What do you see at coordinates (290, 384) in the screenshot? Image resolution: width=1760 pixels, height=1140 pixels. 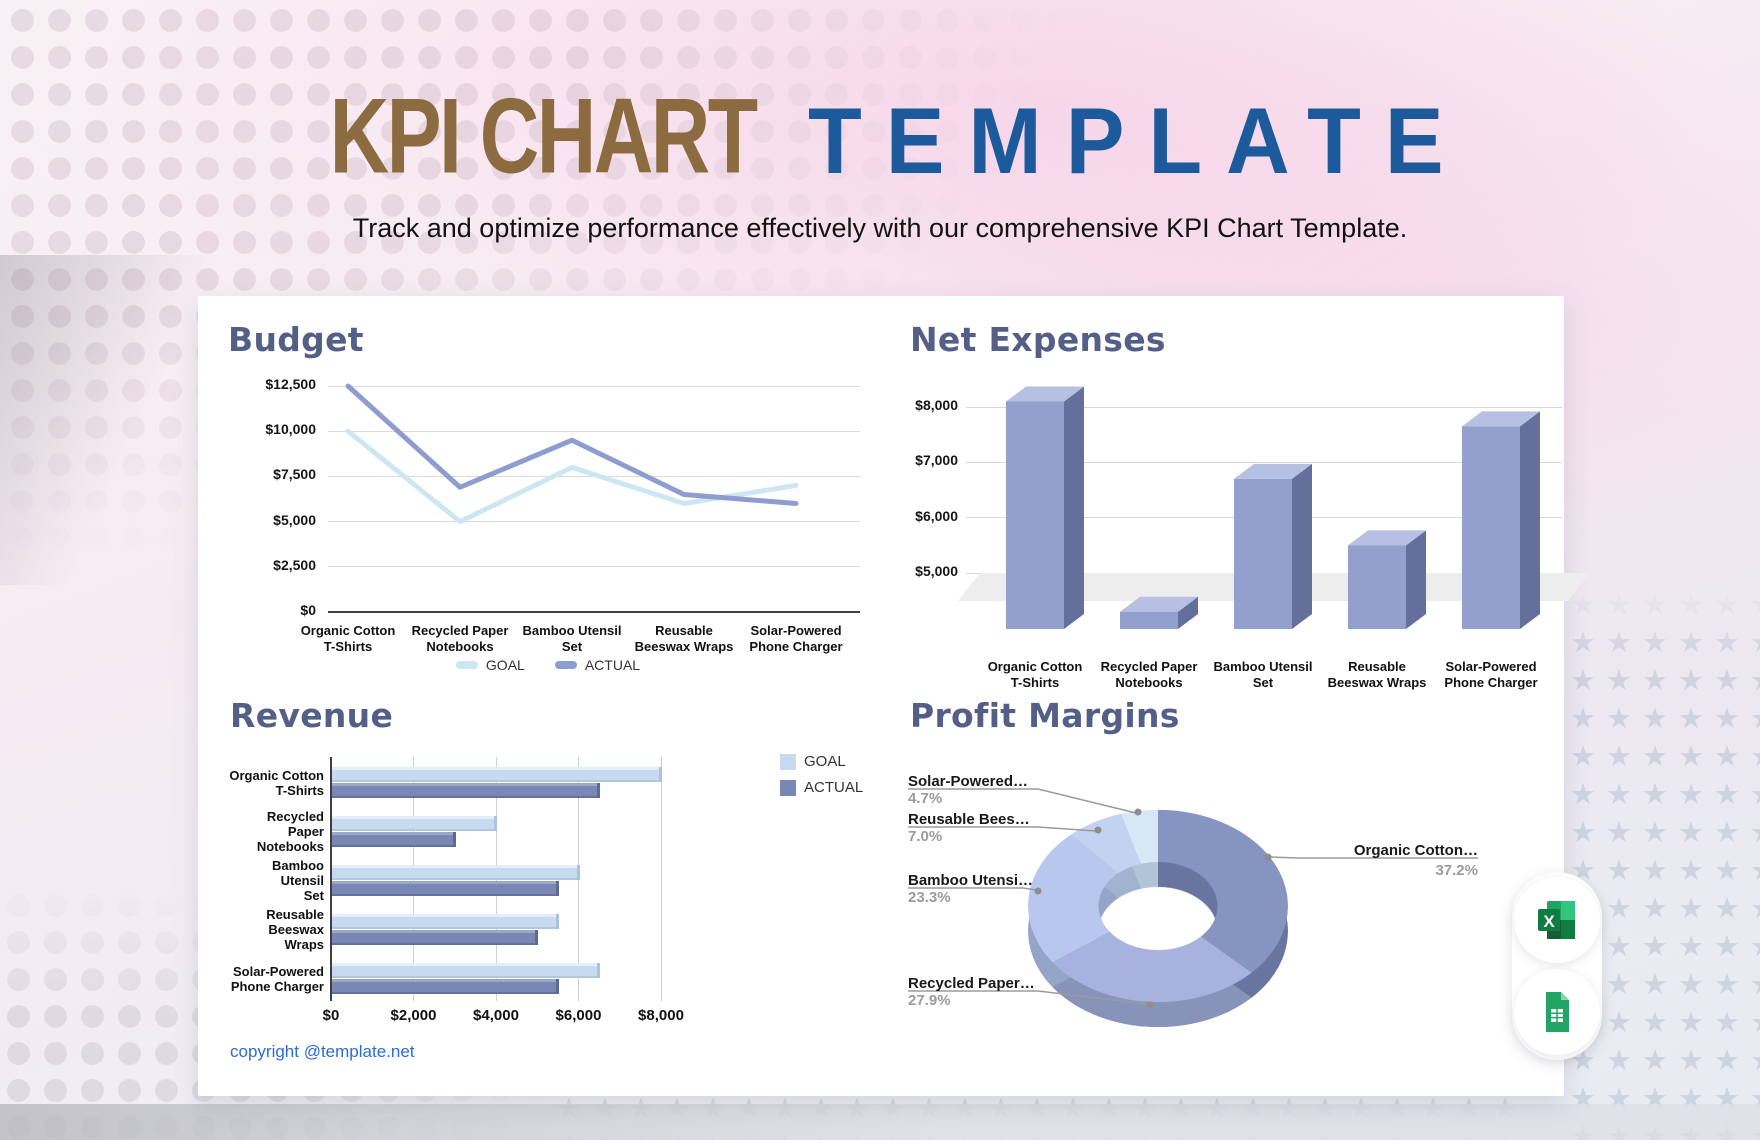 I see `y-tick-label: $12,500` at bounding box center [290, 384].